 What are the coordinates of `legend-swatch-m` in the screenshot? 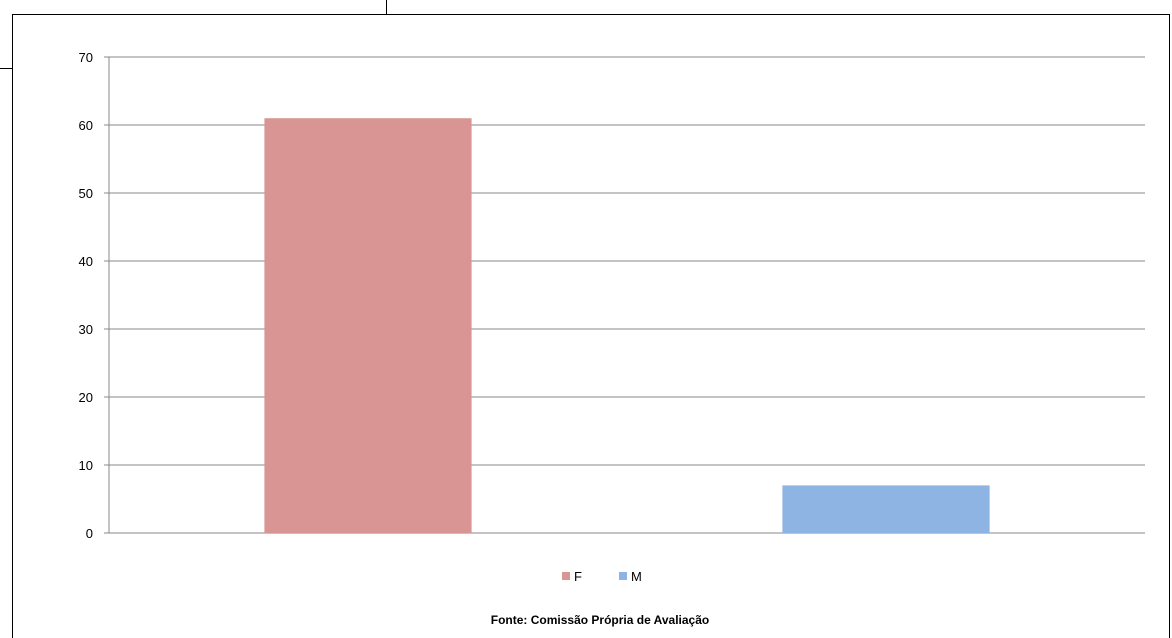 It's located at (623, 576).